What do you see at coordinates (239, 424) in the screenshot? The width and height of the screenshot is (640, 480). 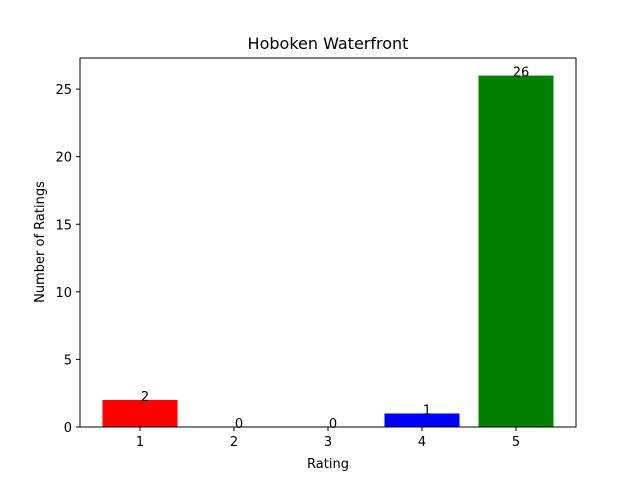 I see `data-label-rating-2: 0` at bounding box center [239, 424].